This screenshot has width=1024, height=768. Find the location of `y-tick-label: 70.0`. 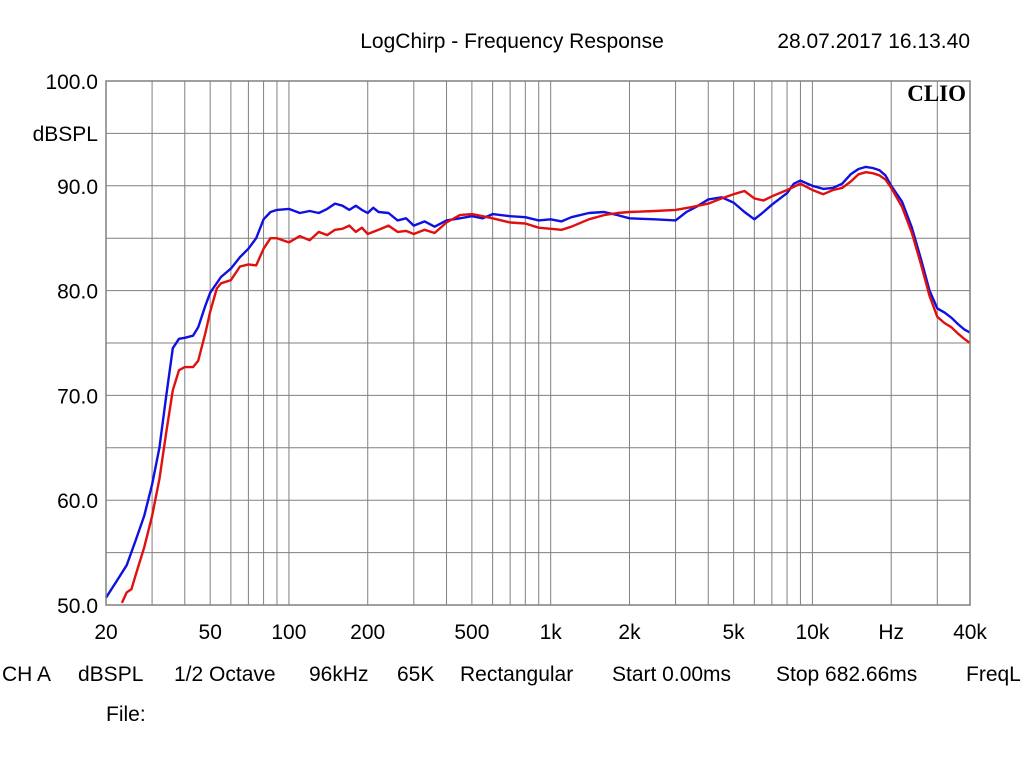

y-tick-label: 70.0 is located at coordinates (77, 396).